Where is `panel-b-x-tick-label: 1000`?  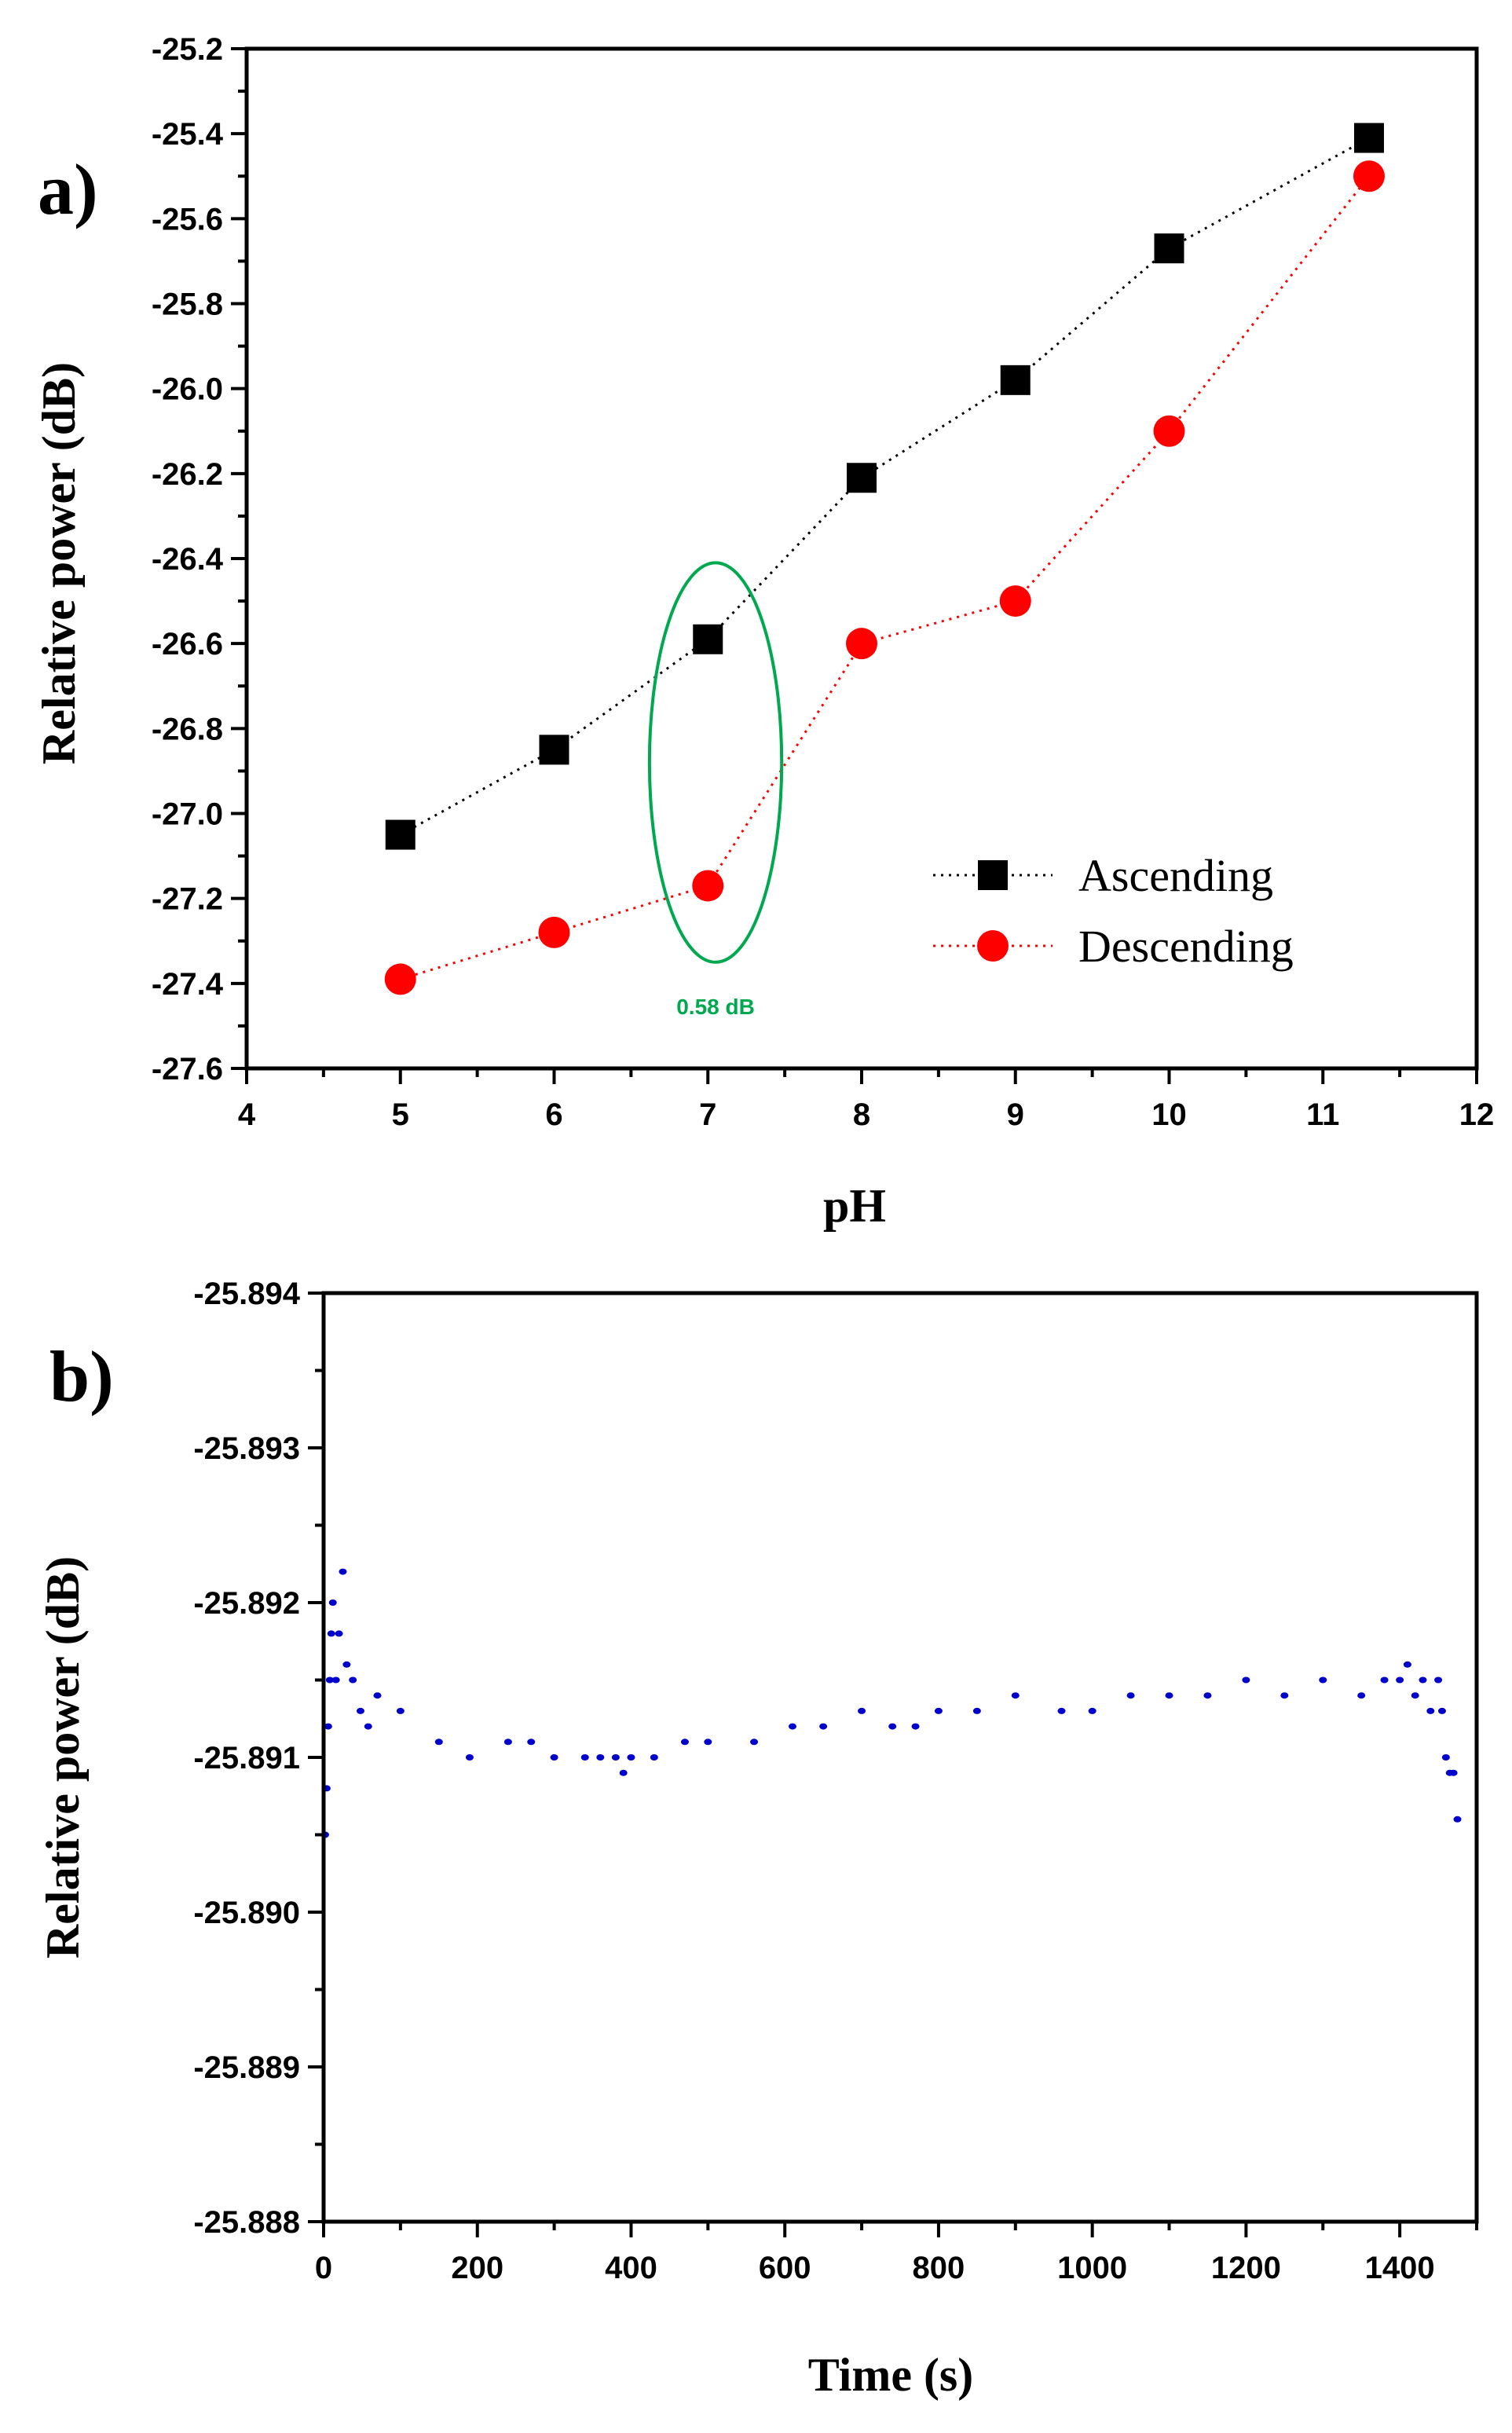
panel-b-x-tick-label: 1000 is located at coordinates (1092, 2268).